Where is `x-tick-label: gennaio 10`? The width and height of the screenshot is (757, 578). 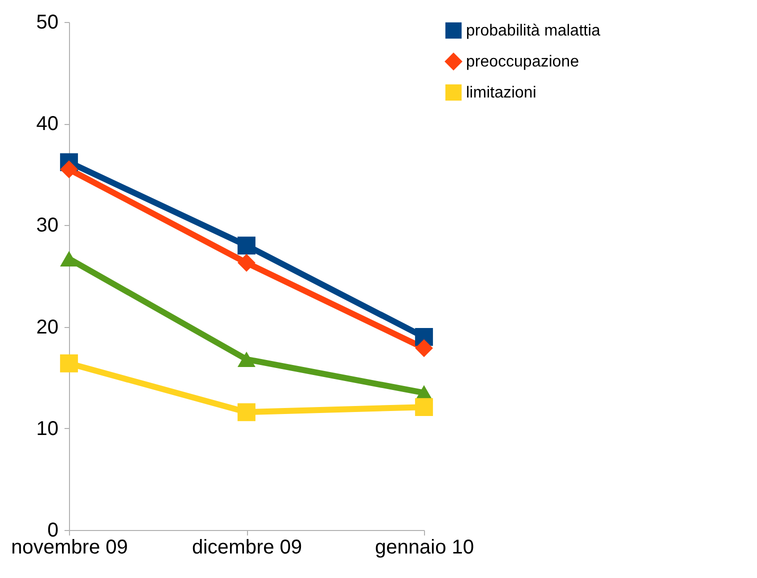 x-tick-label: gennaio 10 is located at coordinates (424, 547).